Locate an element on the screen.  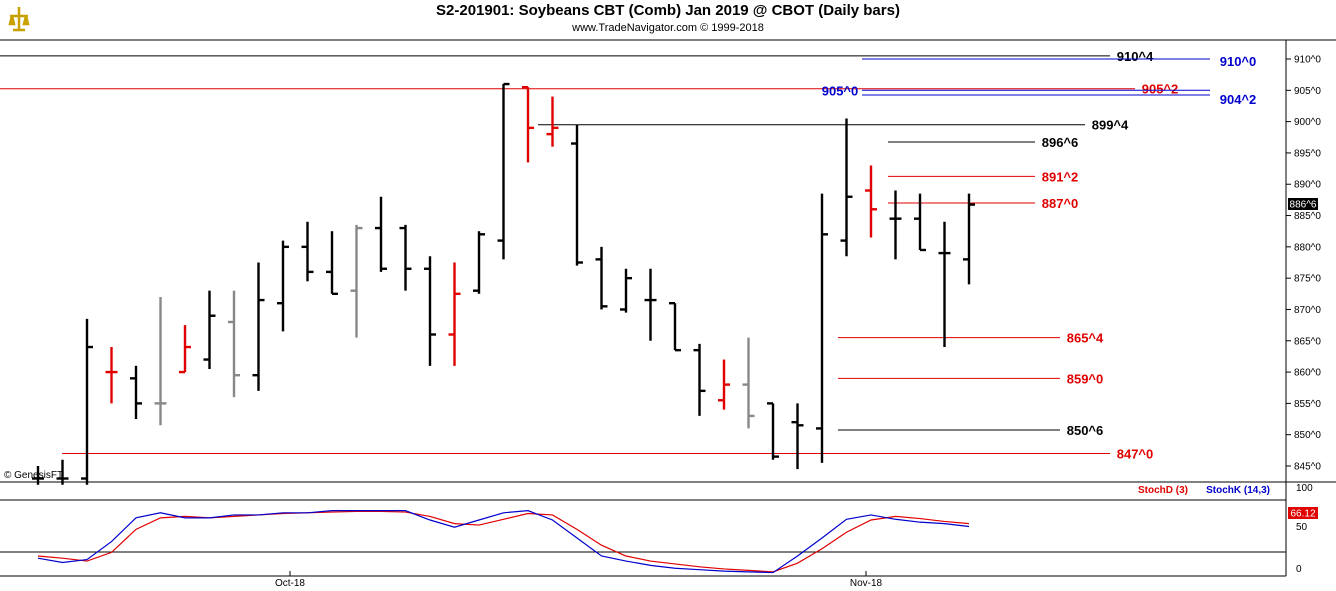
stoch-tick-50: 50 is located at coordinates (1302, 527).